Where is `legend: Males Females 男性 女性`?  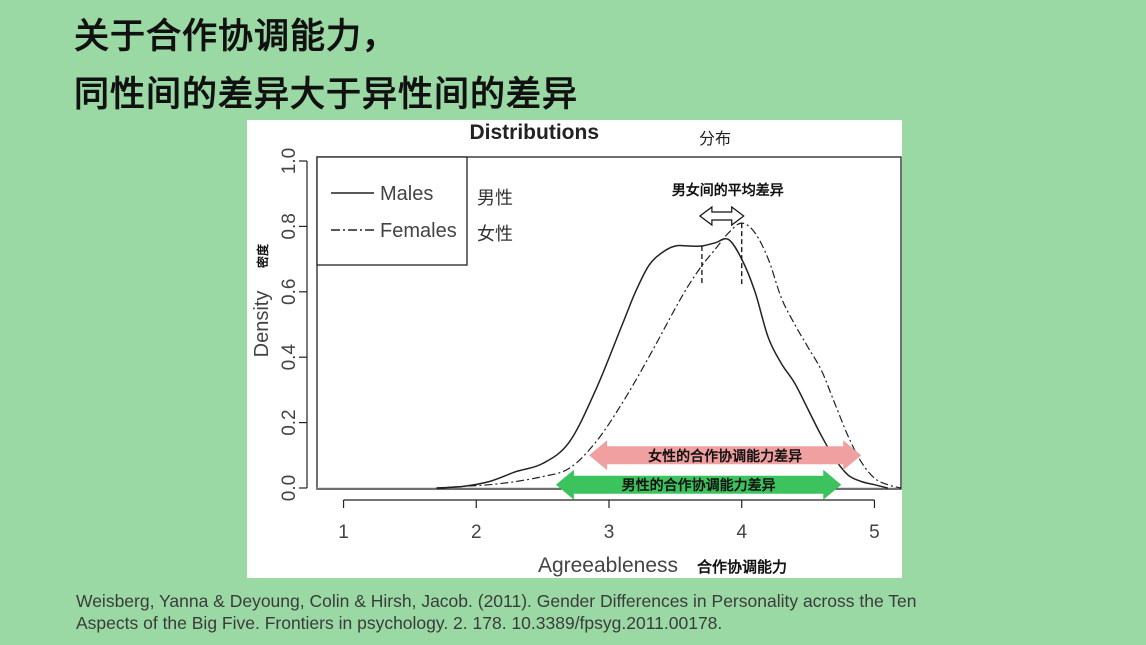
legend: Males Females 男性 女性 is located at coordinates (414, 211).